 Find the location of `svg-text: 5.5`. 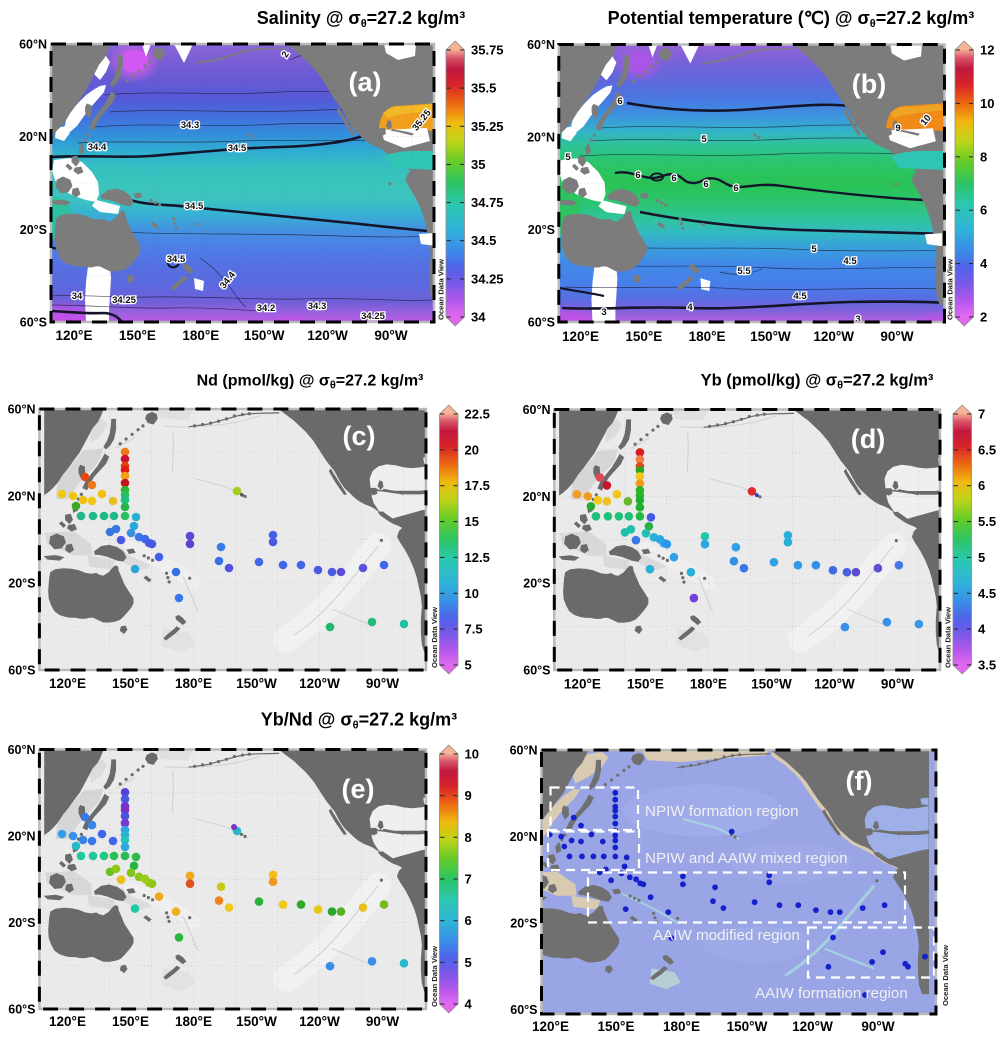

svg-text: 5.5 is located at coordinates (744, 271).